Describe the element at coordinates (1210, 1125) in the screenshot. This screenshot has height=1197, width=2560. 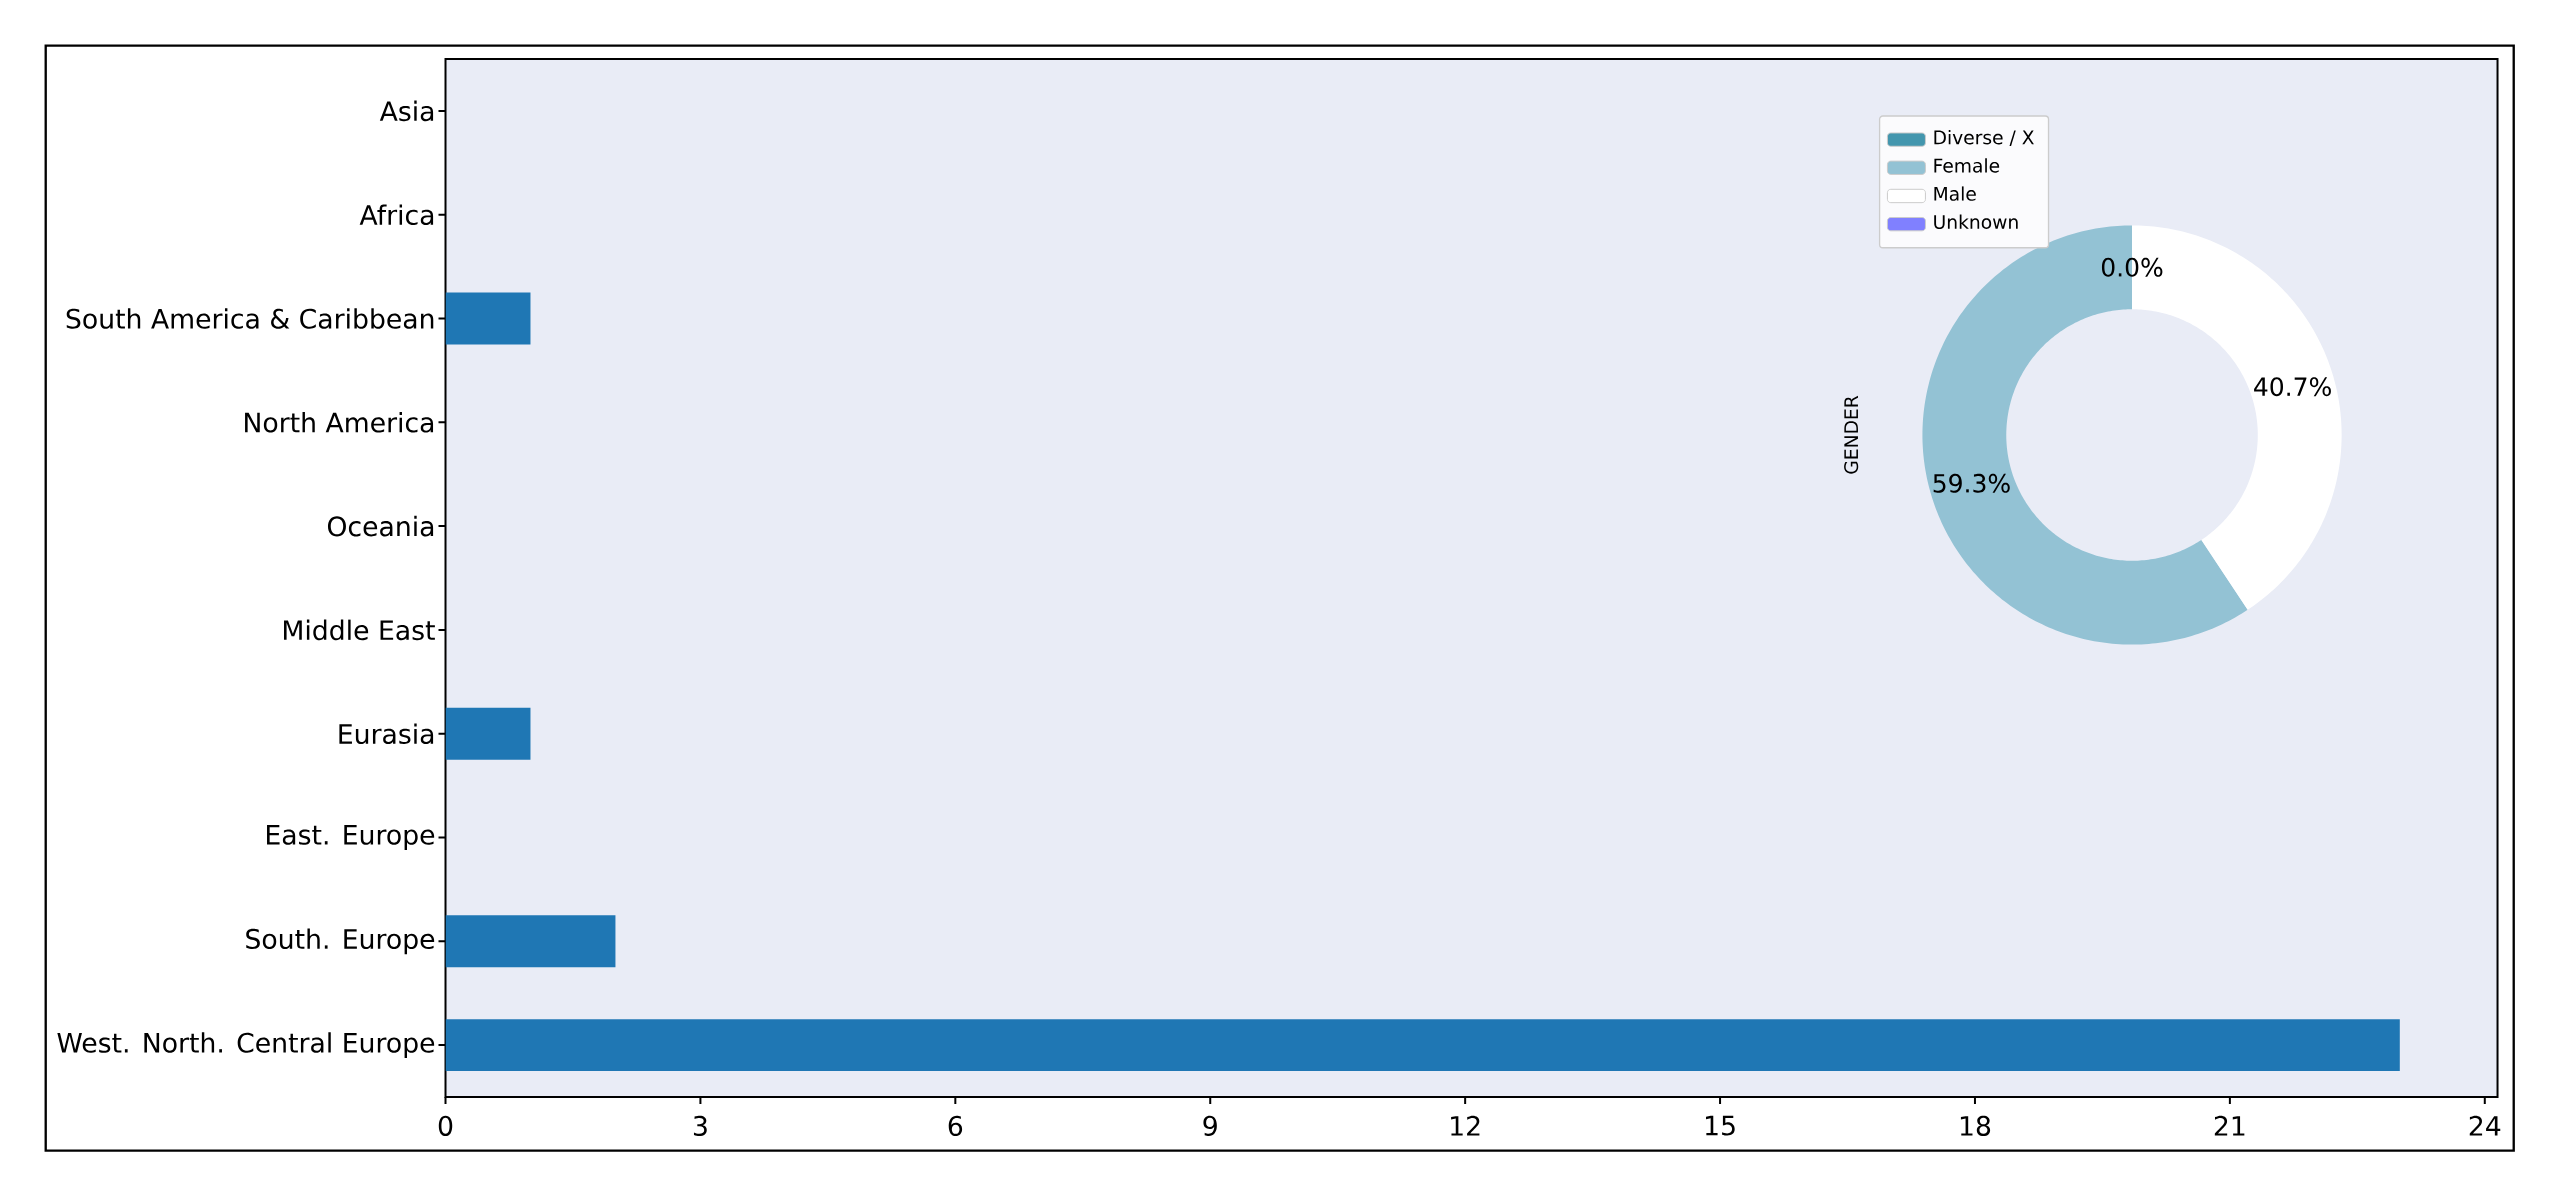
I see `x-tick-label: 9` at that location.